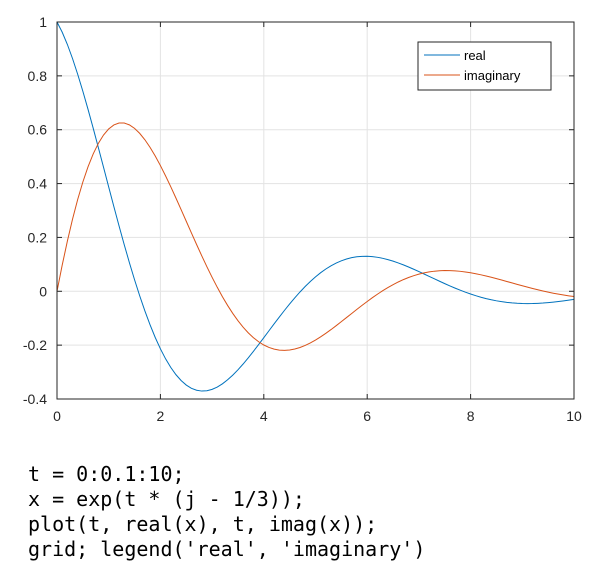 Image resolution: width=589 pixels, height=584 pixels. Describe the element at coordinates (35, 345) in the screenshot. I see `y-tick-label: -0.2` at that location.